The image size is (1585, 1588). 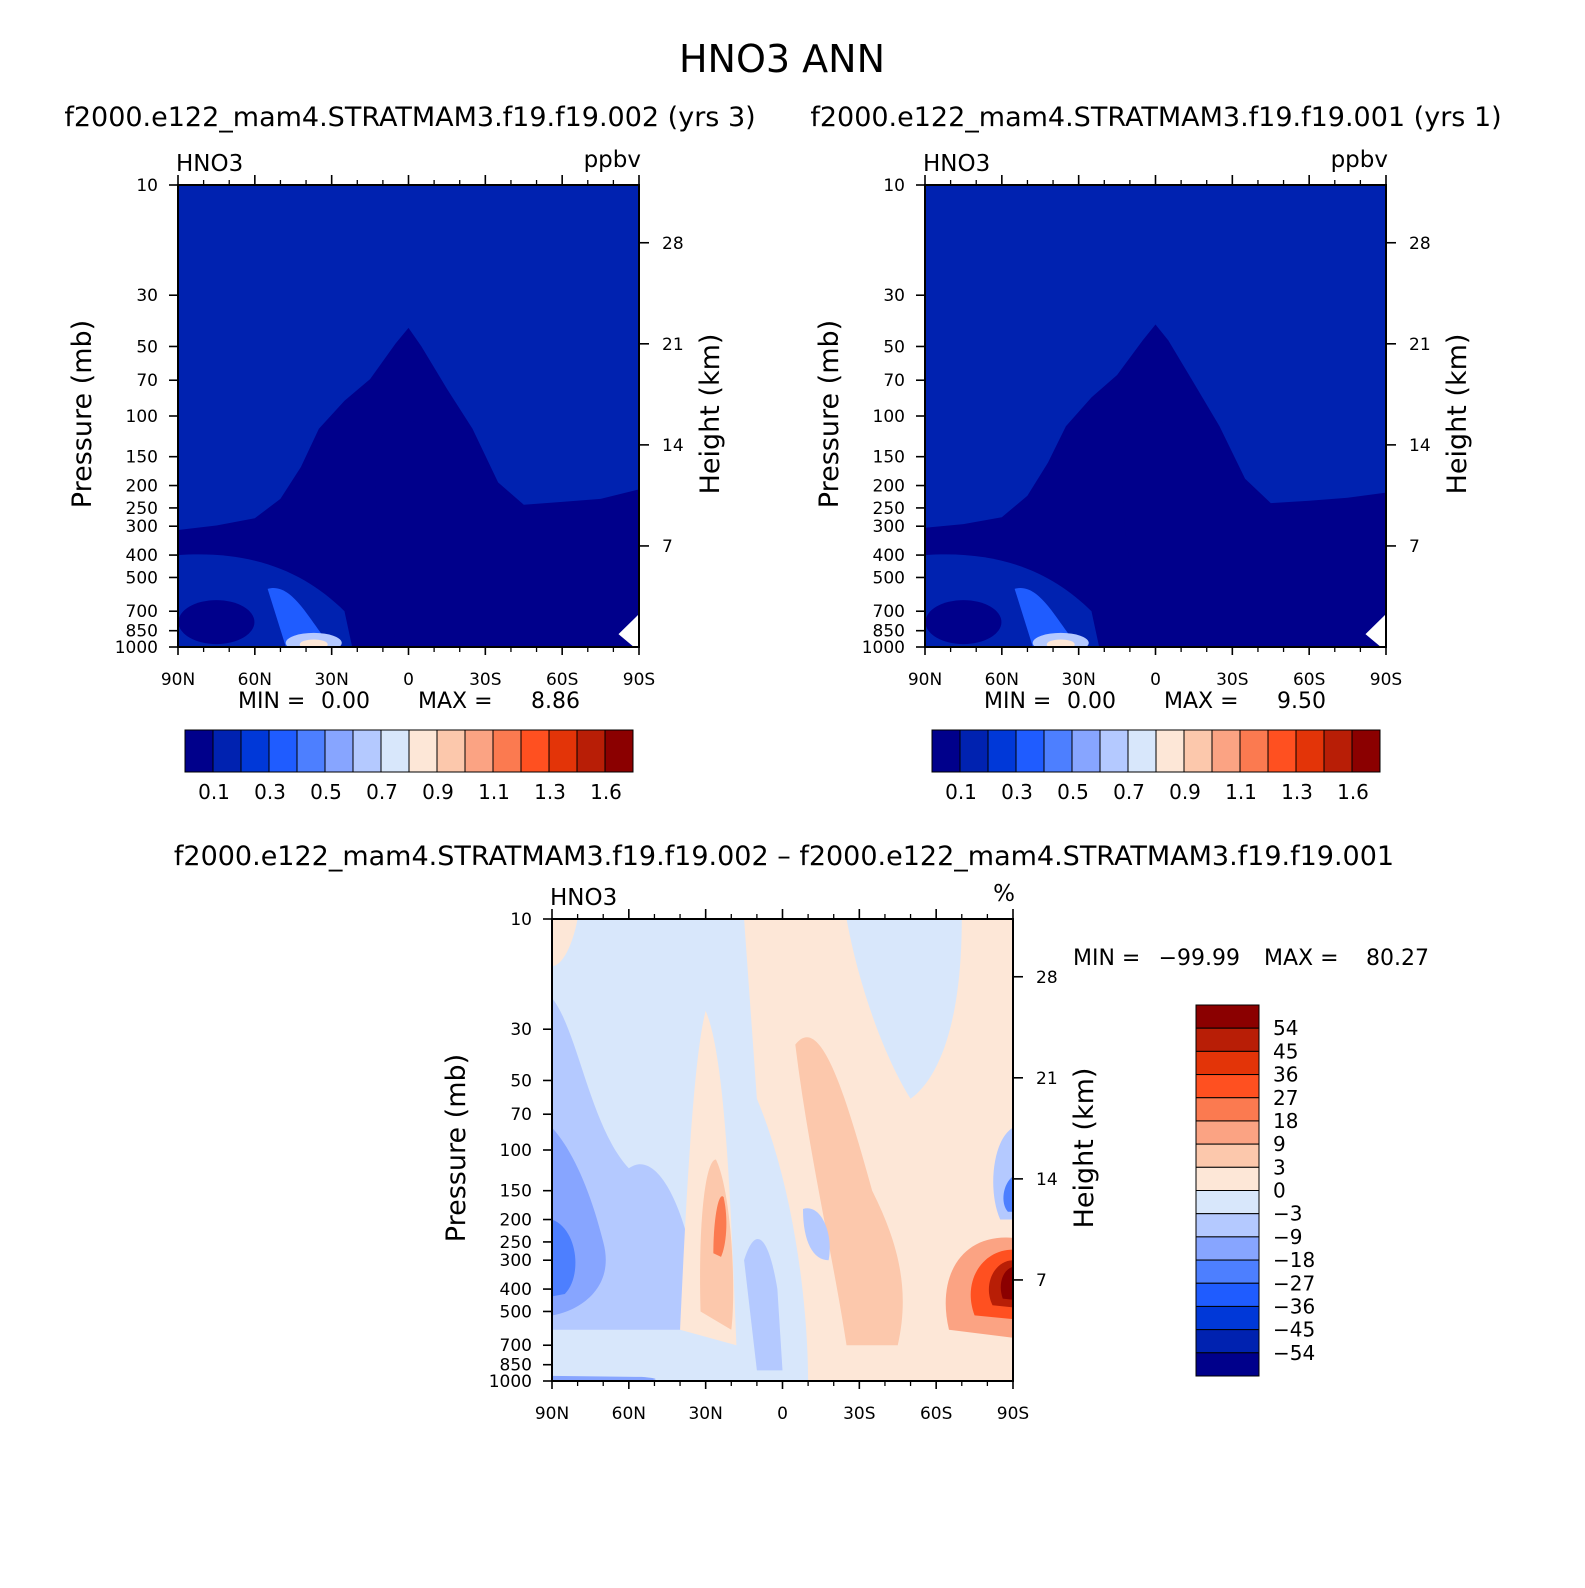 What do you see at coordinates (1294, 1353) in the screenshot?
I see `colorbar-label: −54` at bounding box center [1294, 1353].